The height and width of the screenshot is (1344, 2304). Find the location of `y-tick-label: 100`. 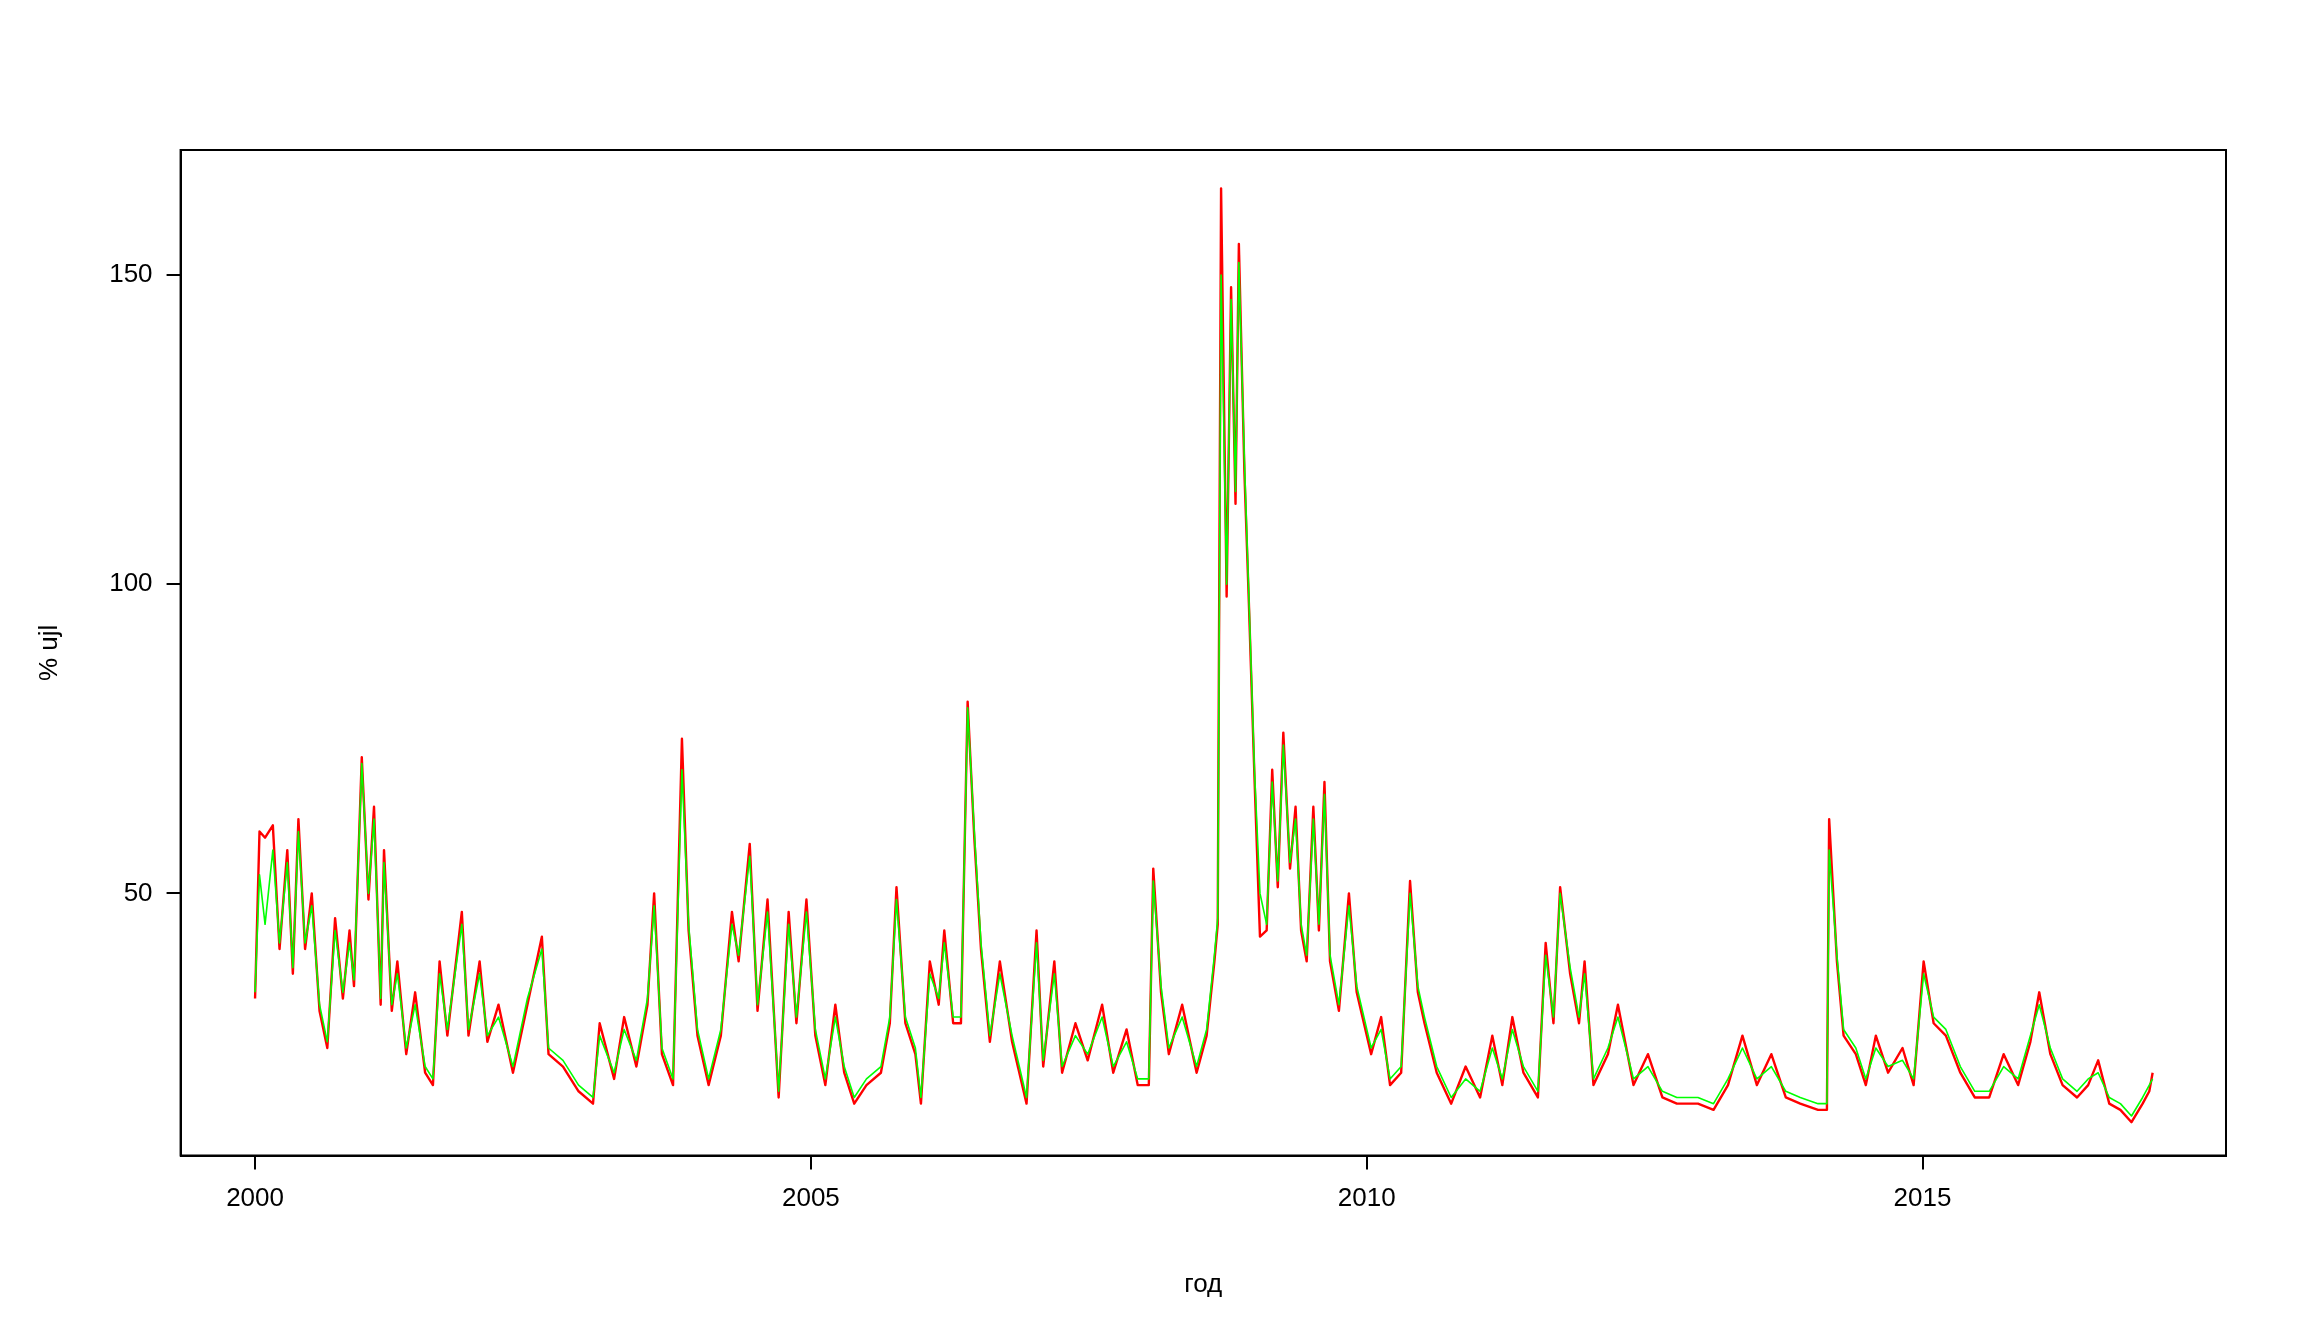

y-tick-label: 100 is located at coordinates (131, 582).